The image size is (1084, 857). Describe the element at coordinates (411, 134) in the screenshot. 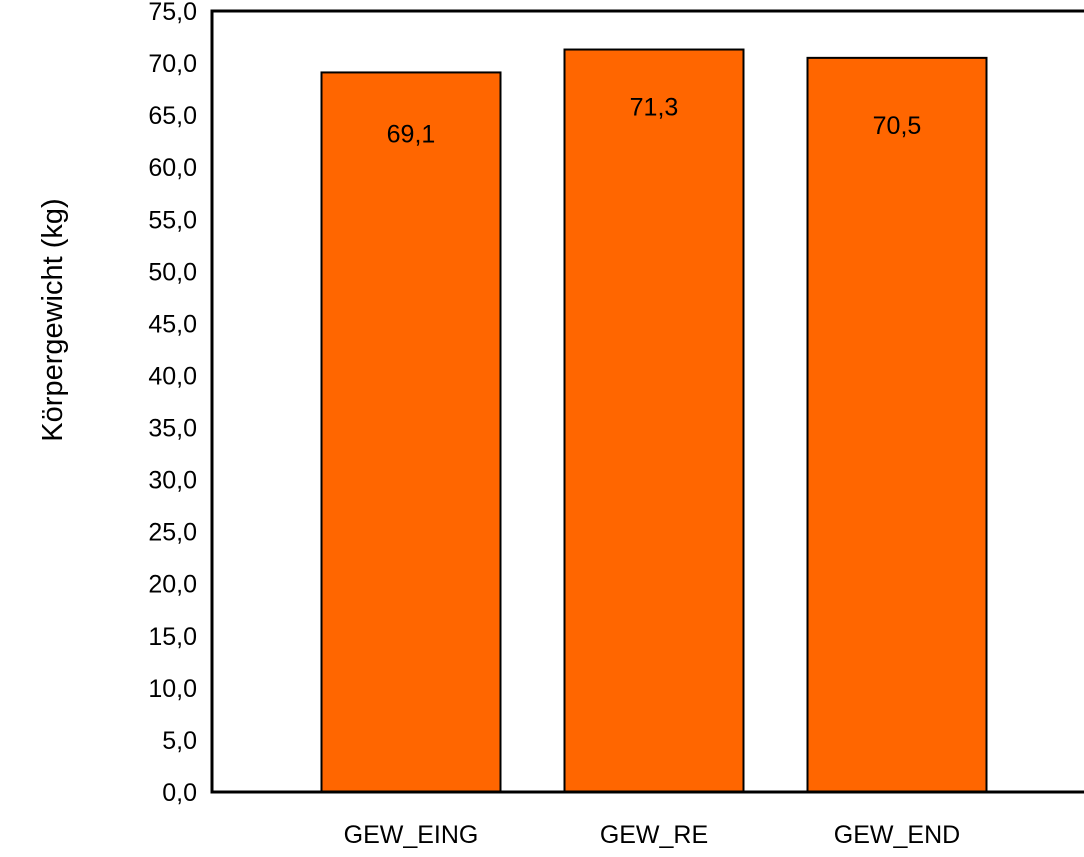

I see `bar-value-label: 69,1` at that location.